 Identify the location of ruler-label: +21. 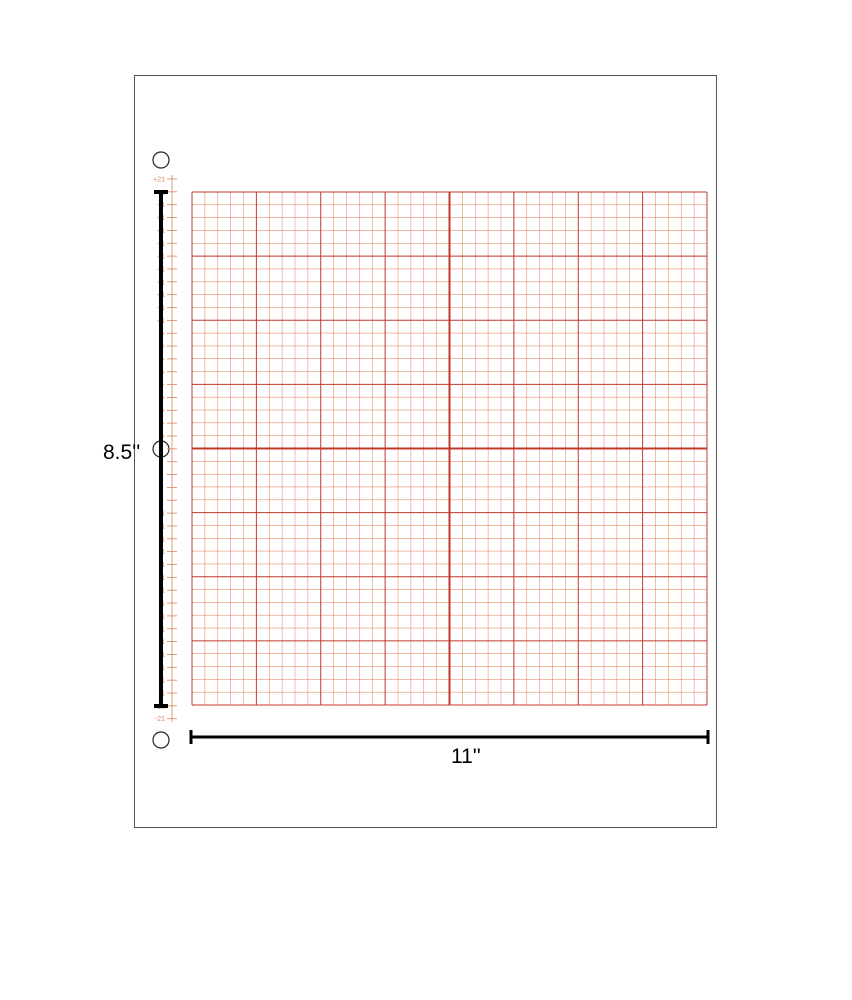
(159, 180).